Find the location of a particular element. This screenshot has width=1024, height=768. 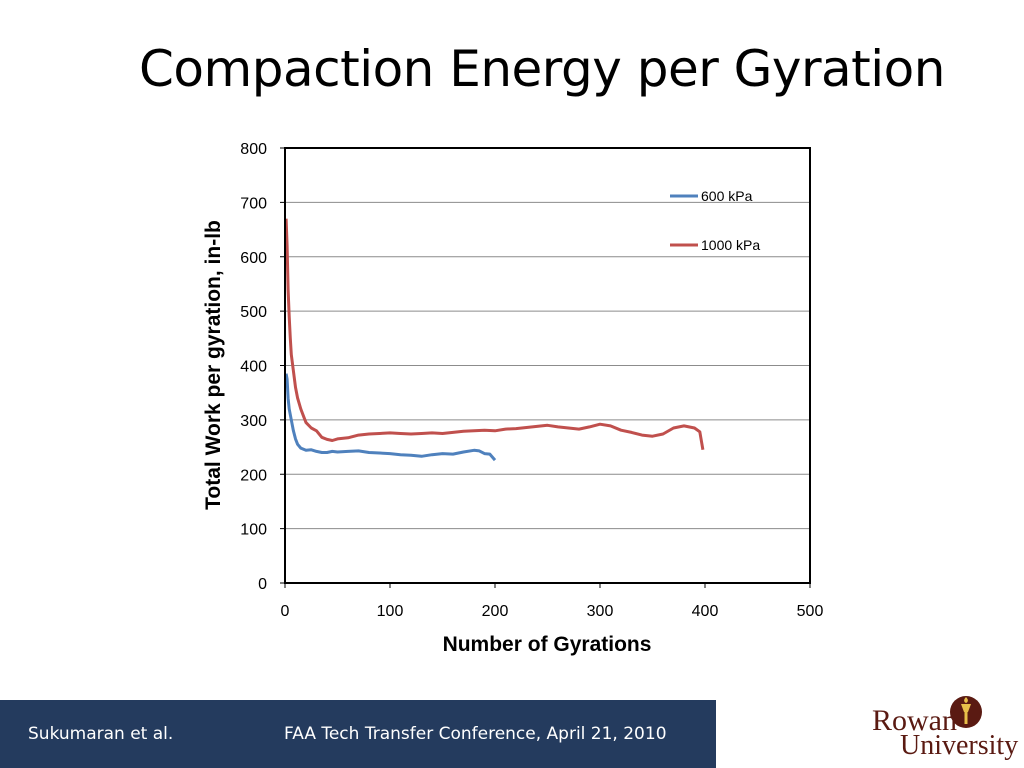

series-line-600-kpa is located at coordinates (390, 417).